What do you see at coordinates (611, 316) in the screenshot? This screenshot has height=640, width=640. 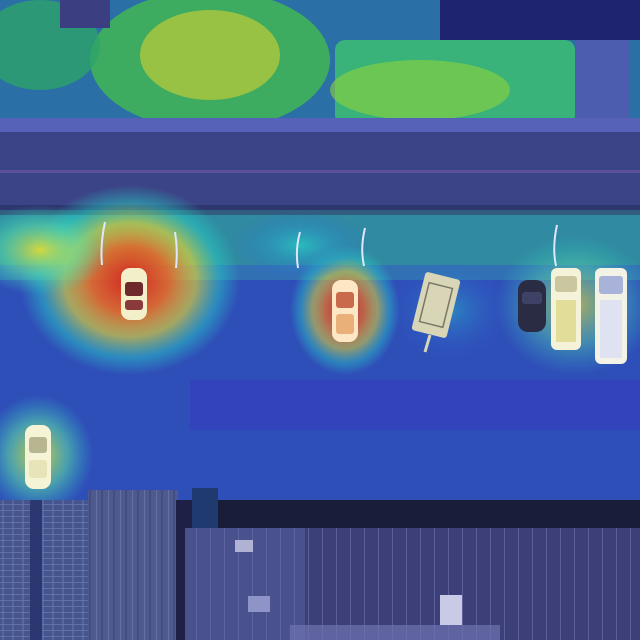 I see `vehicle-white-truck` at bounding box center [611, 316].